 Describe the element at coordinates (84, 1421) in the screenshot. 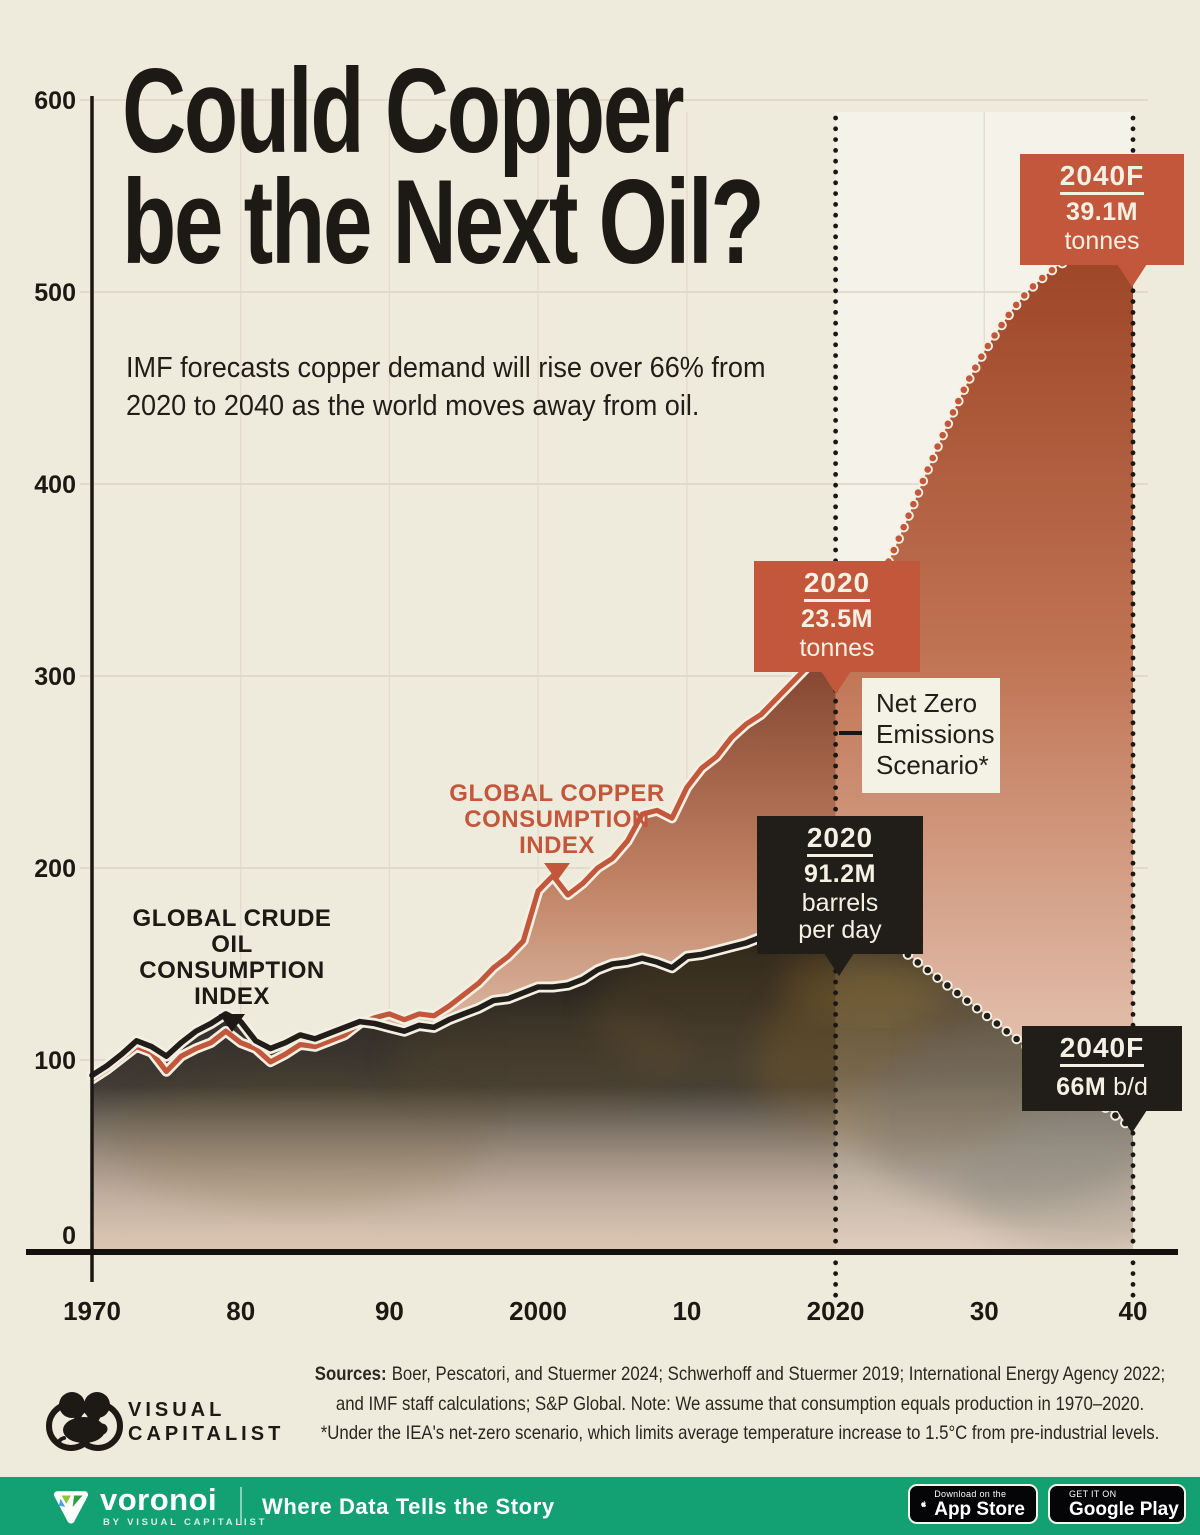

I see `visual-capitalist-binoculars-icon` at that location.